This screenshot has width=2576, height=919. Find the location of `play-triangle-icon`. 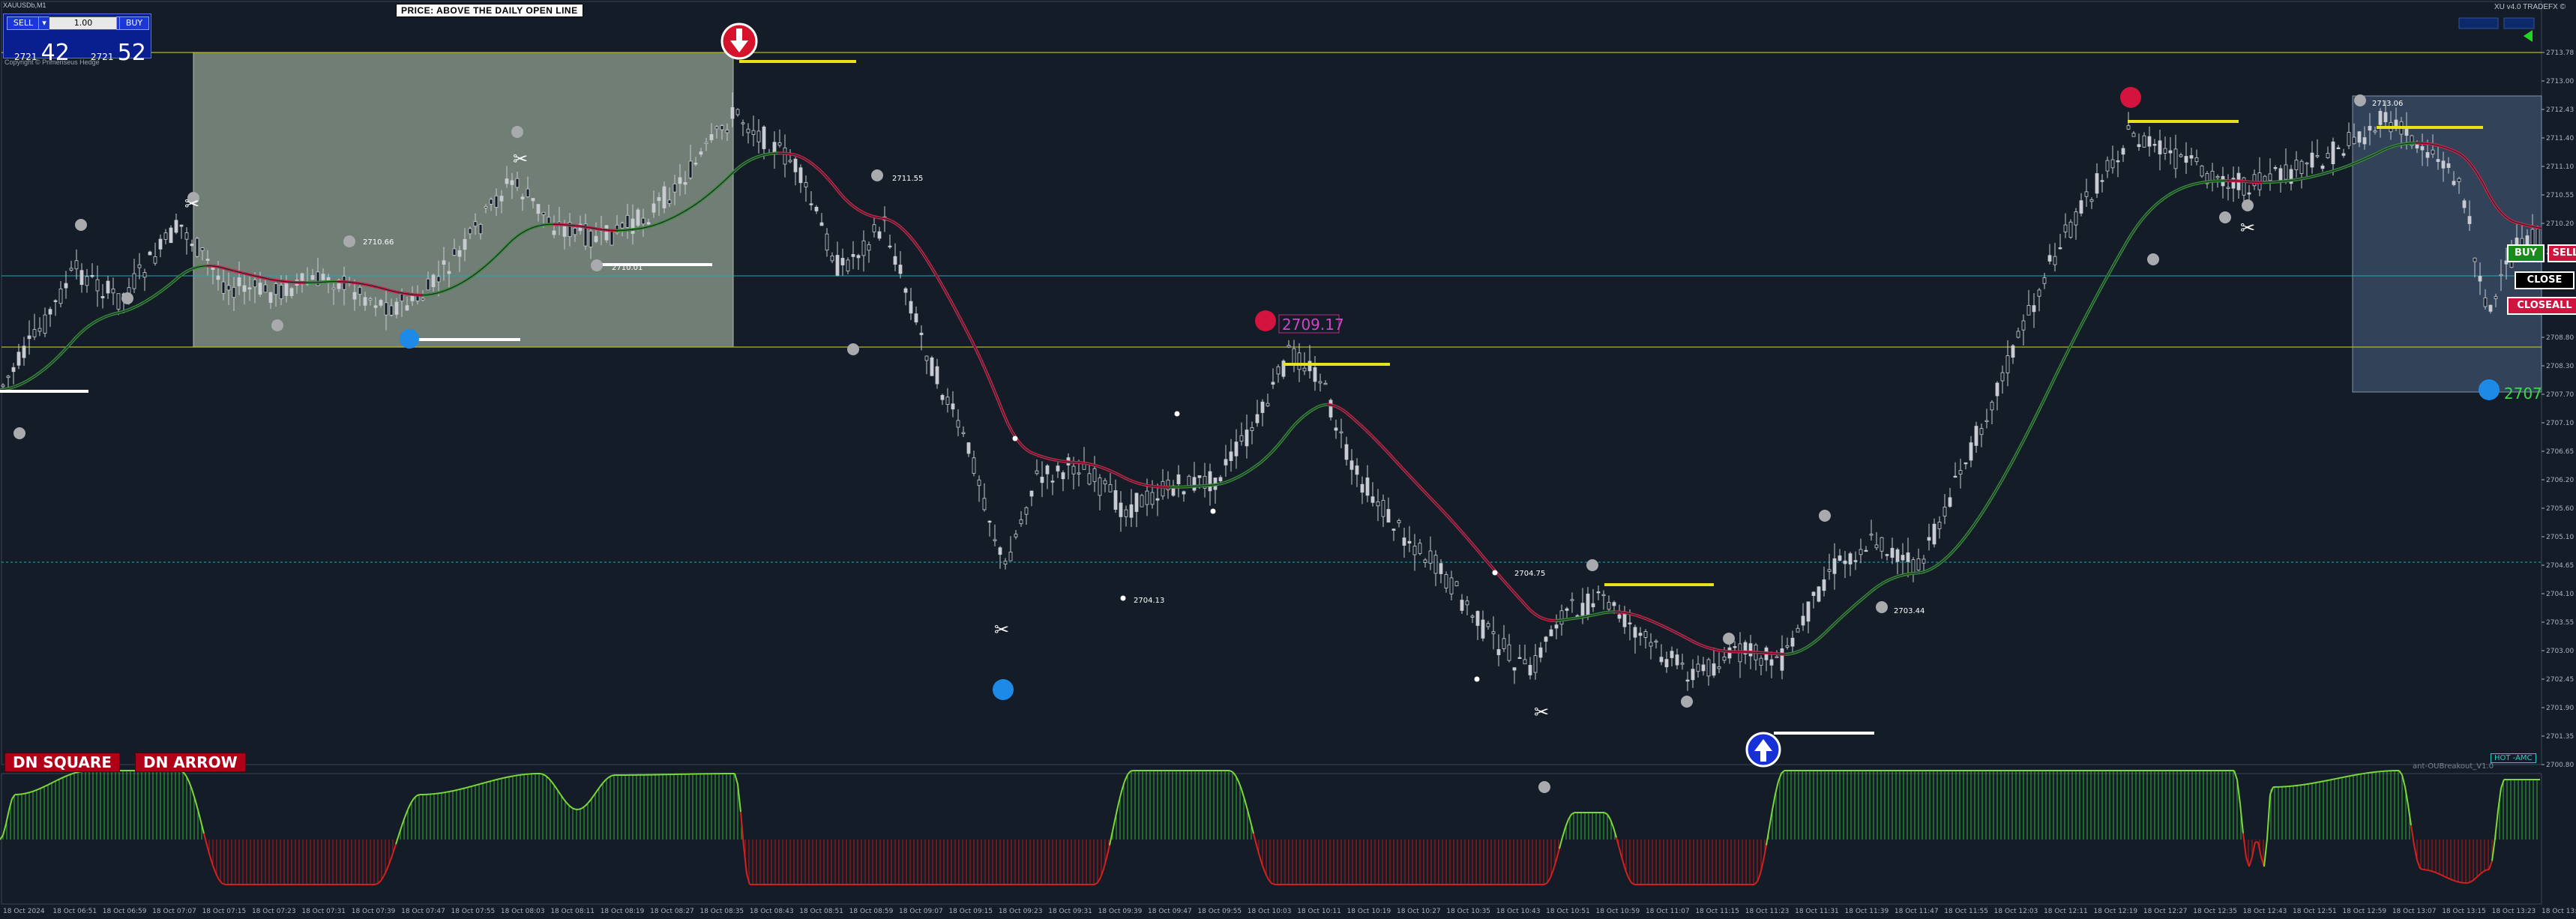

play-triangle-icon is located at coordinates (2528, 36).